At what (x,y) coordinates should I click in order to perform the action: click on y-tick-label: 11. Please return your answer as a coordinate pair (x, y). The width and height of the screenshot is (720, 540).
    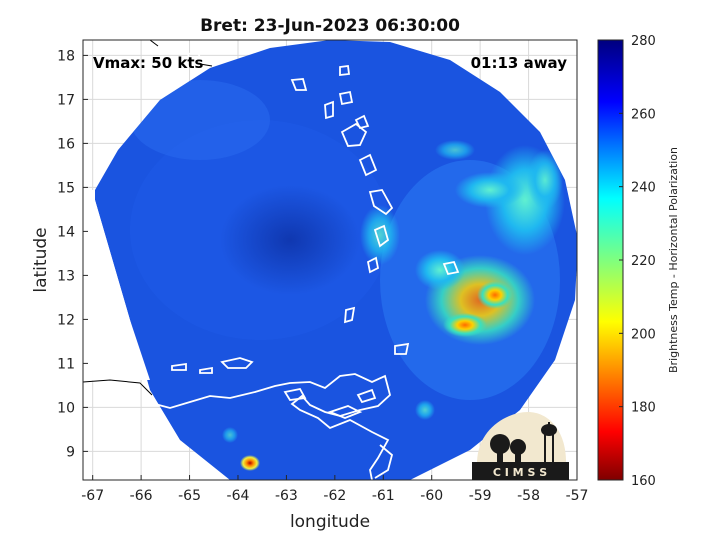
    Looking at the image, I should click on (66, 364).